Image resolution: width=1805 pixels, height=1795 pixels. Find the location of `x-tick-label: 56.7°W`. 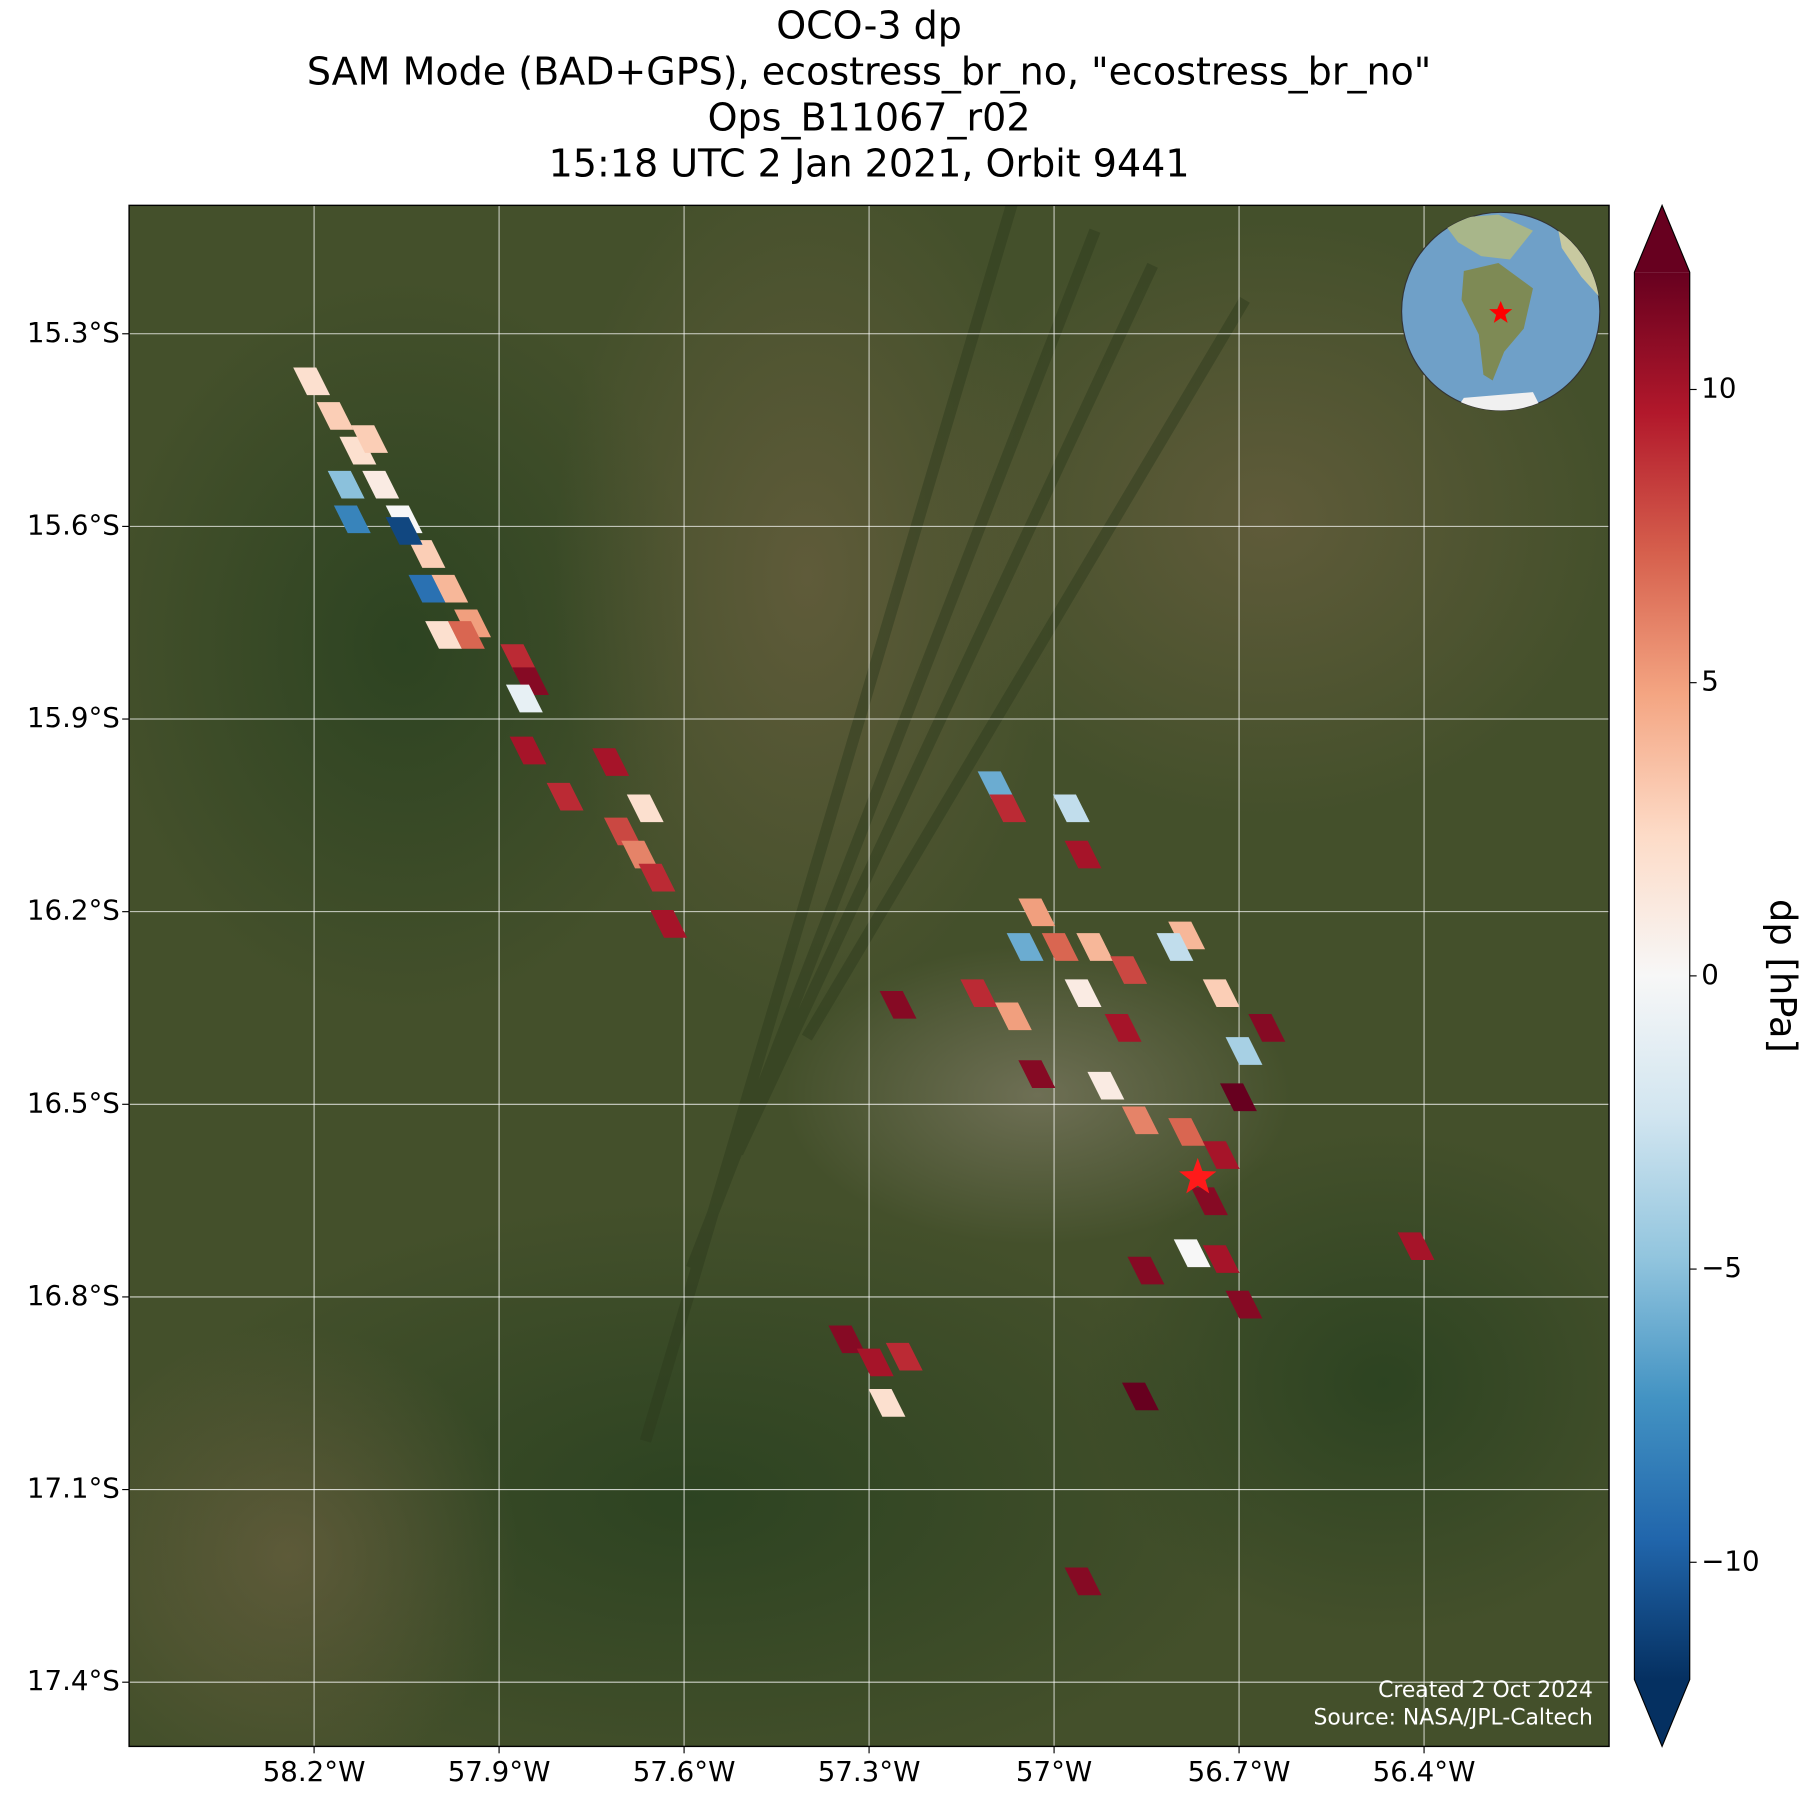

x-tick-label: 56.7°W is located at coordinates (1239, 1771).